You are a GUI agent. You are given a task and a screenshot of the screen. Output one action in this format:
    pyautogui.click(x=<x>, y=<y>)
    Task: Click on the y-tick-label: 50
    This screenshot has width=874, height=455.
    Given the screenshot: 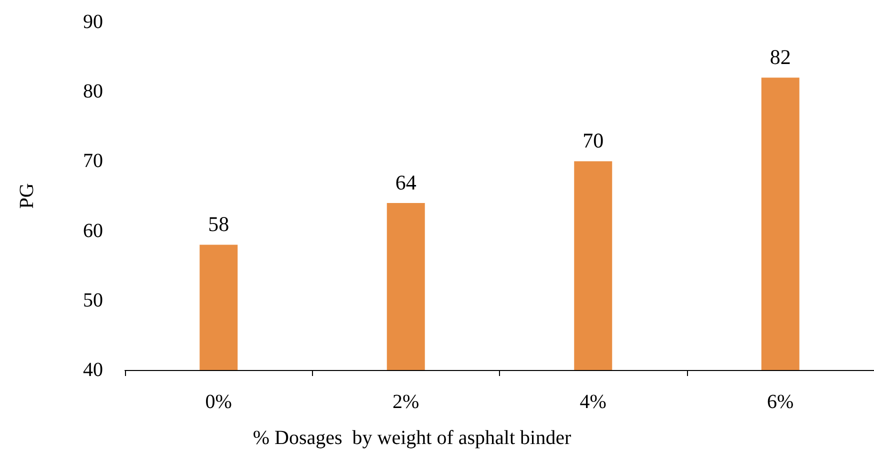 What is the action you would take?
    pyautogui.click(x=93, y=300)
    